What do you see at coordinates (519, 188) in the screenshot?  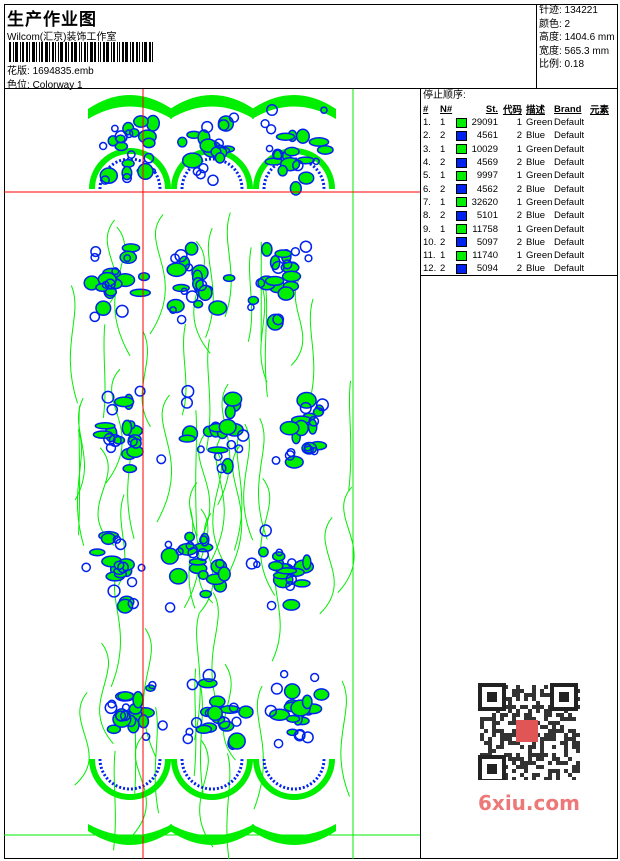 I see `stop-row: 6. 2 4562 2 Blue Default` at bounding box center [519, 188].